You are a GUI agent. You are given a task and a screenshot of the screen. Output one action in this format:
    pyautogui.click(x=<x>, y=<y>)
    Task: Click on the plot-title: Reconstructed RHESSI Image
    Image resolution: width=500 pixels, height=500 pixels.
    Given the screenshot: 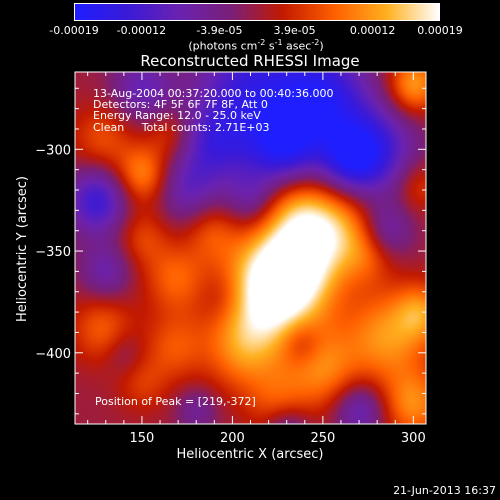 What is the action you would take?
    pyautogui.click(x=250, y=61)
    